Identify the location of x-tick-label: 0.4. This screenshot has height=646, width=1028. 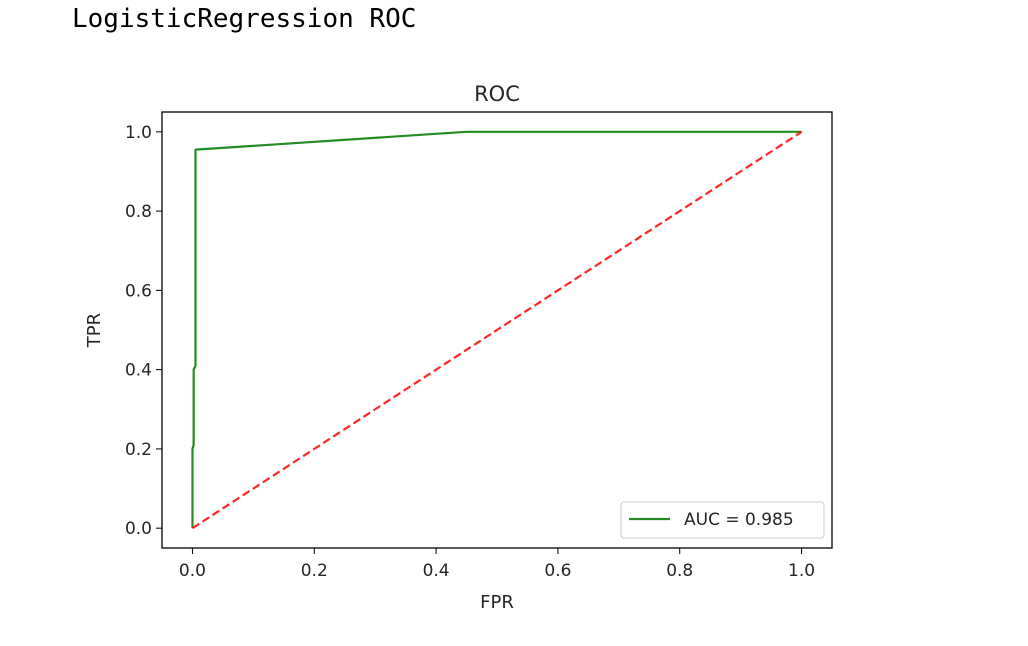
(436, 571).